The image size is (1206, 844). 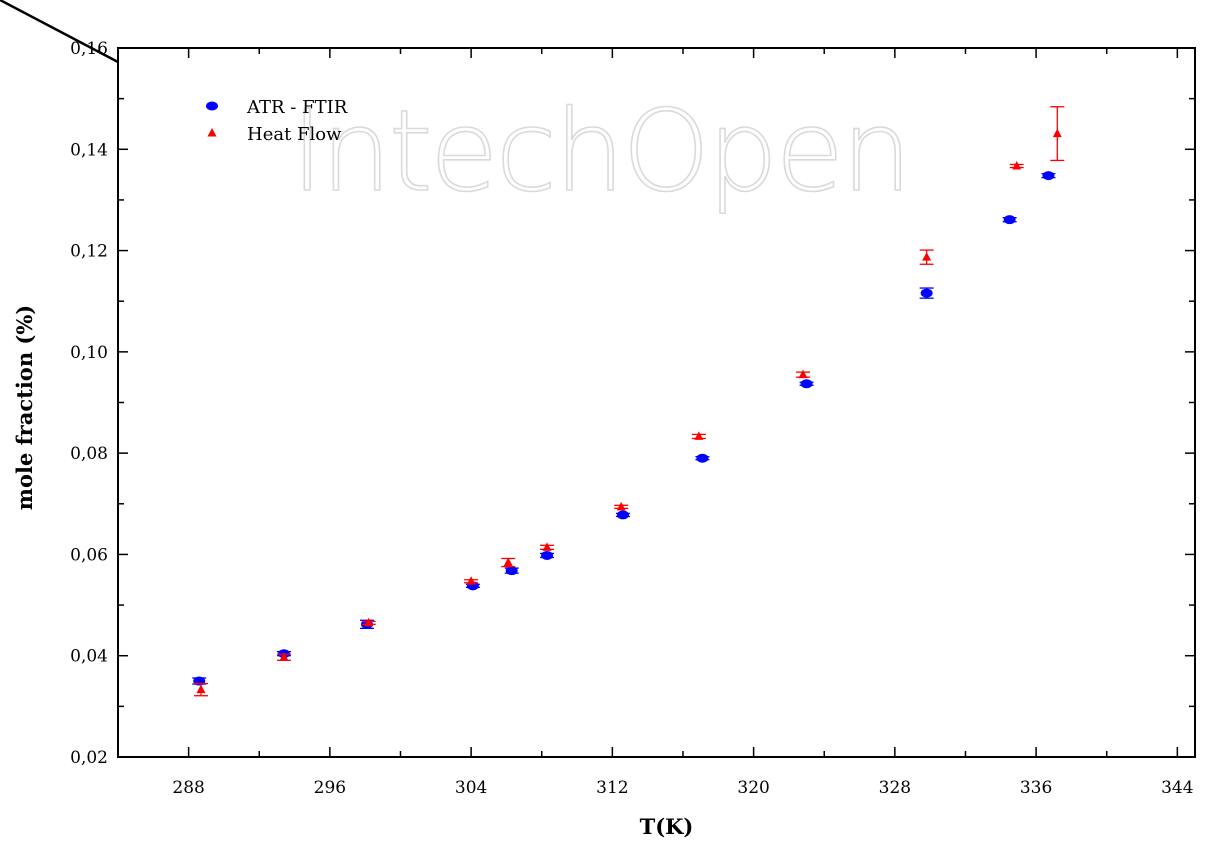 I want to click on y-tick-label: 0,14, so click(x=89, y=150).